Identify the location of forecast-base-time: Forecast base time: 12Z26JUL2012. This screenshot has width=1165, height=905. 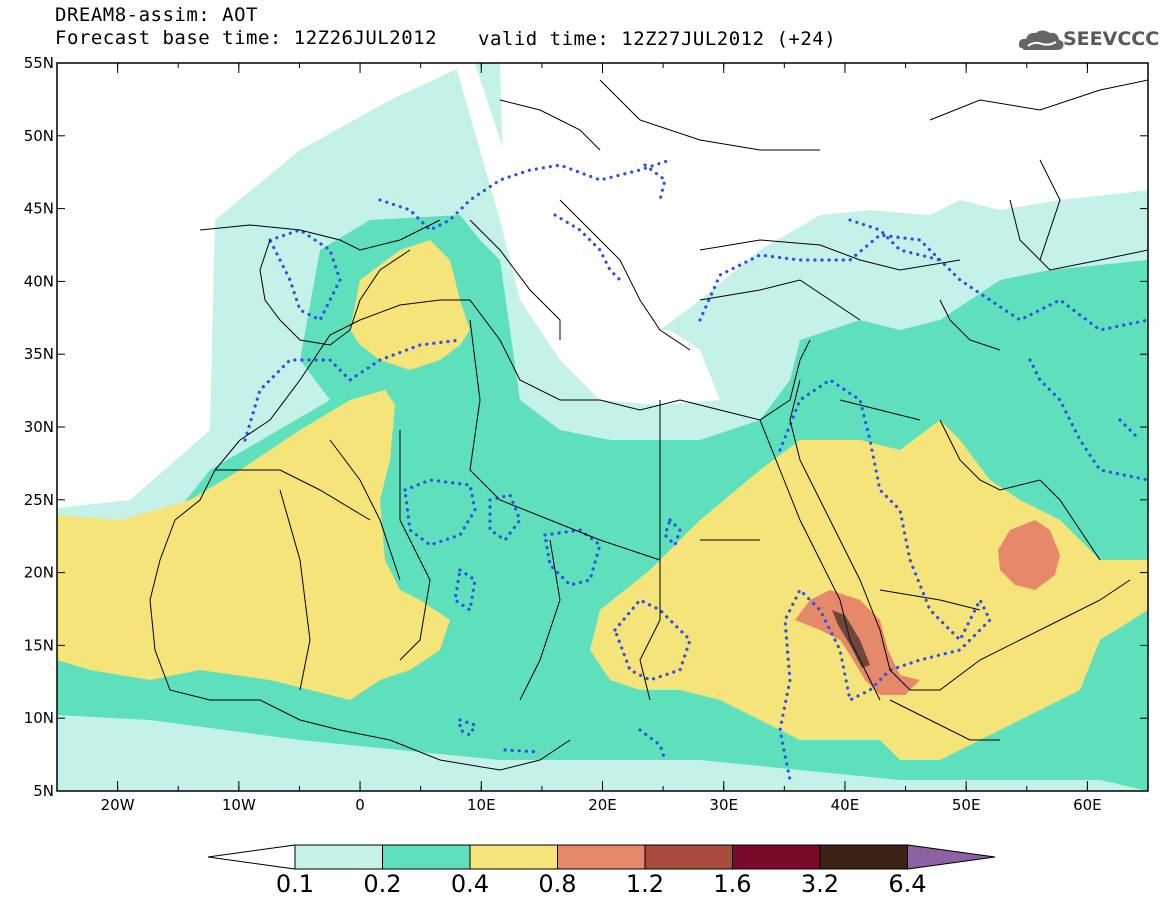
(246, 38).